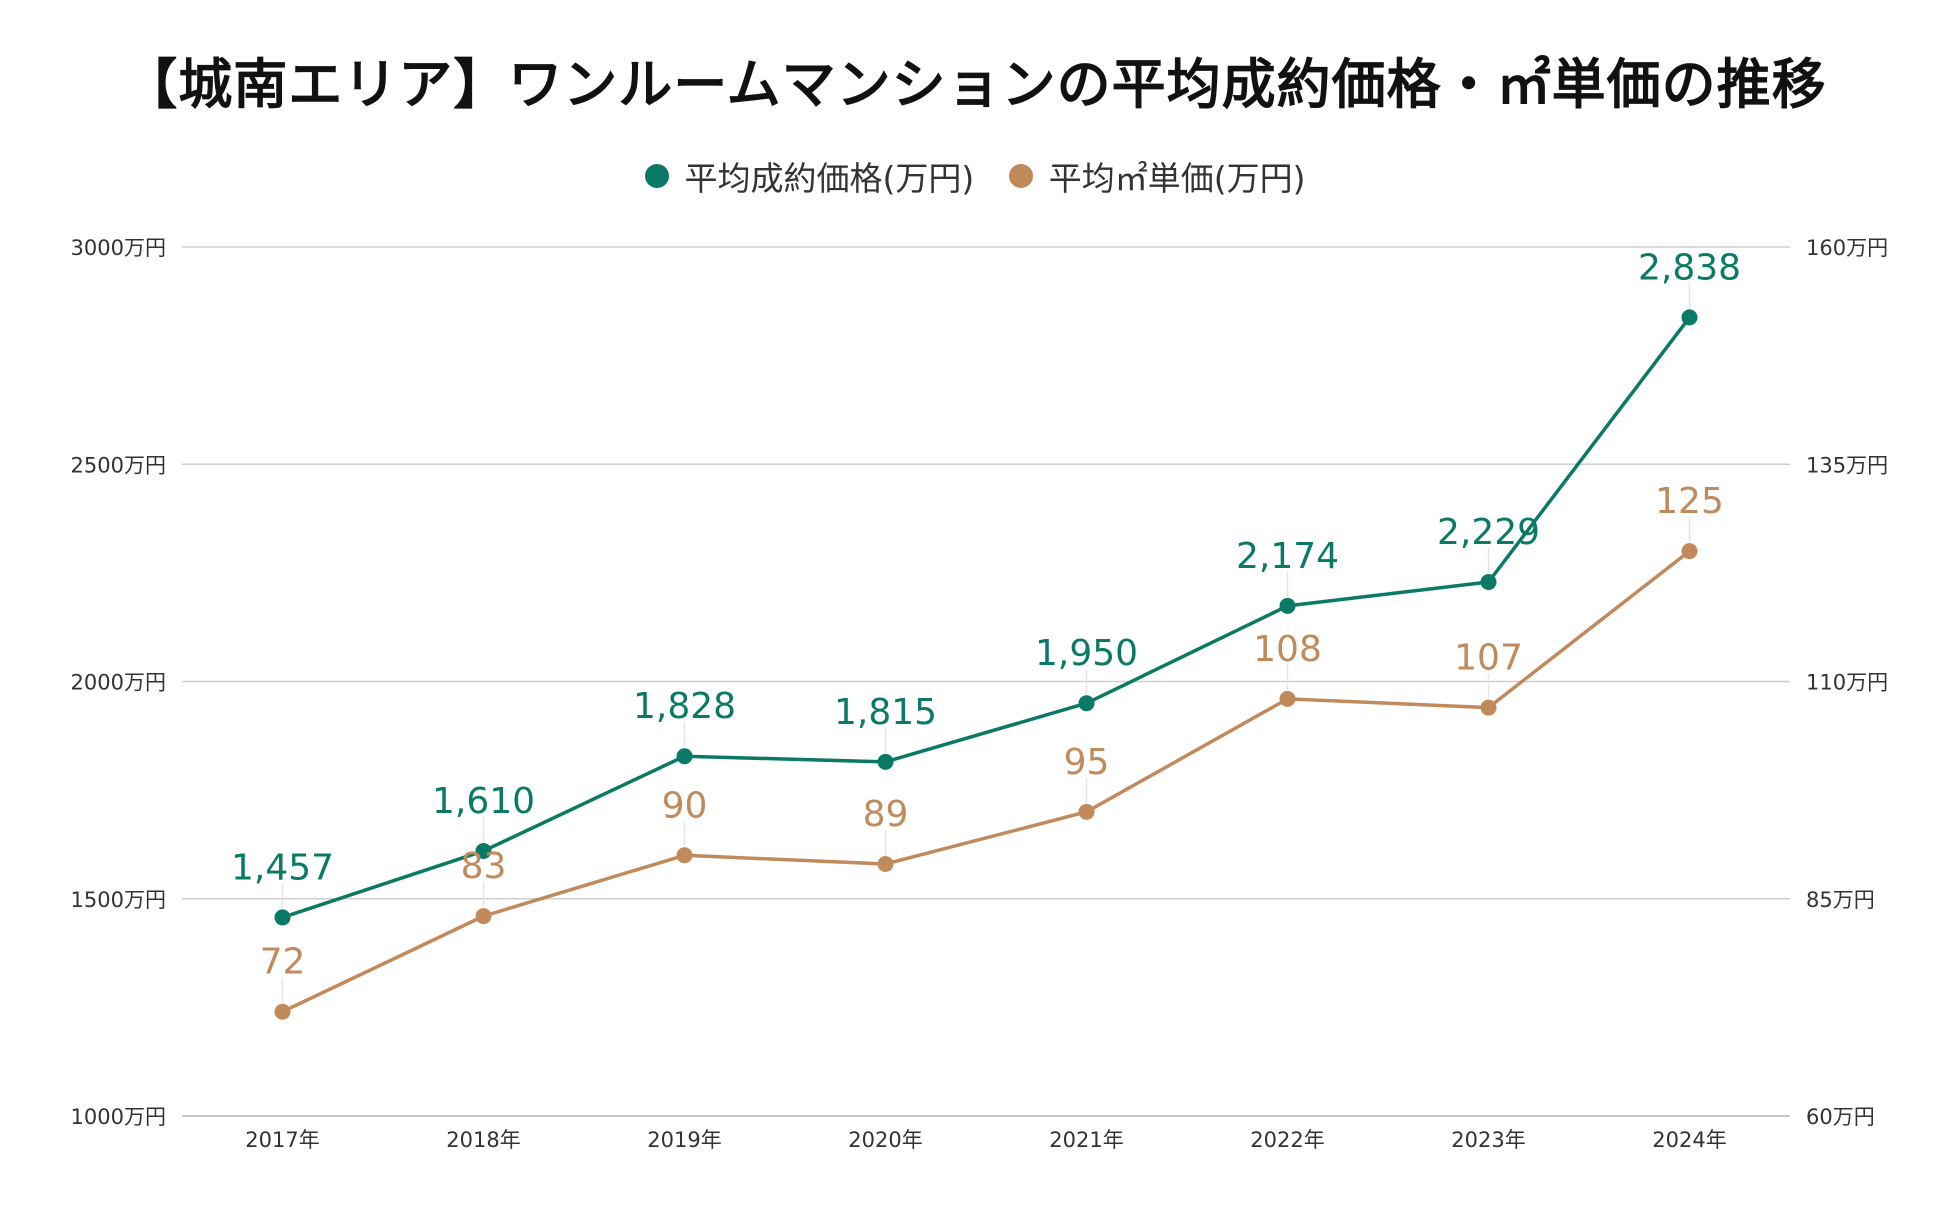  Describe the element at coordinates (1287, 556) in the screenshot. I see `price-data-label: 2,174` at that location.